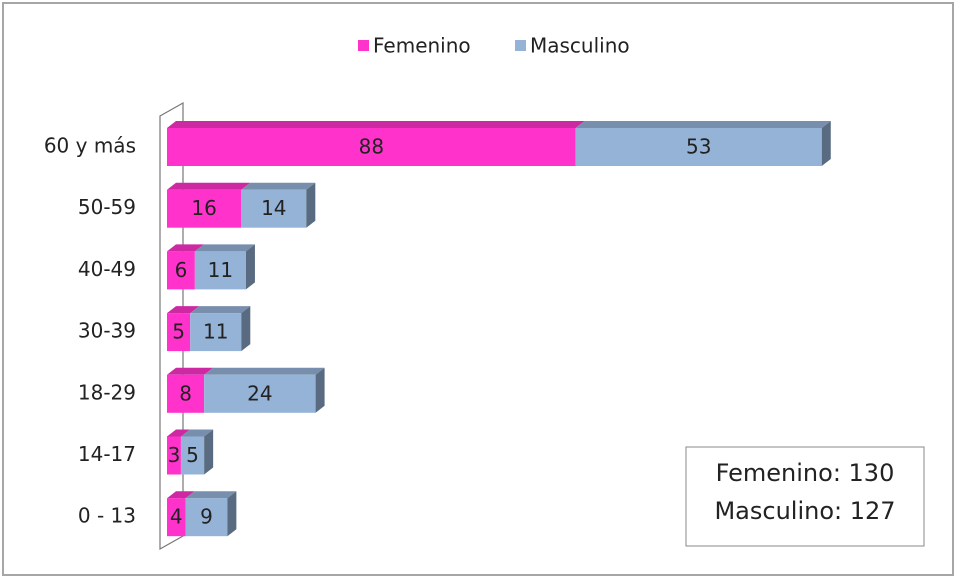 The width and height of the screenshot is (960, 583). Describe the element at coordinates (422, 46) in the screenshot. I see `legend-label: Femenino` at that location.